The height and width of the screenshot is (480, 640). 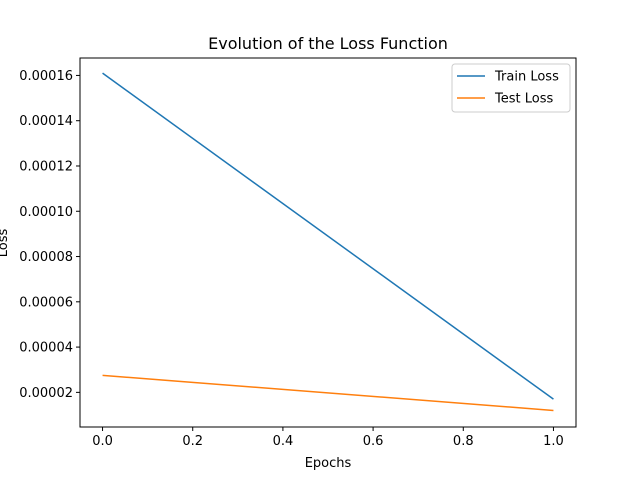 What do you see at coordinates (46, 166) in the screenshot?
I see `y-tick-label: 0.00012` at bounding box center [46, 166].